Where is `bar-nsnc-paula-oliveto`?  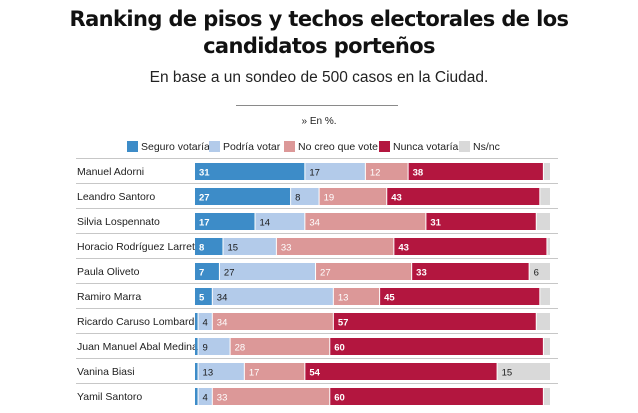
bar-nsnc-paula-oliveto is located at coordinates (539, 271).